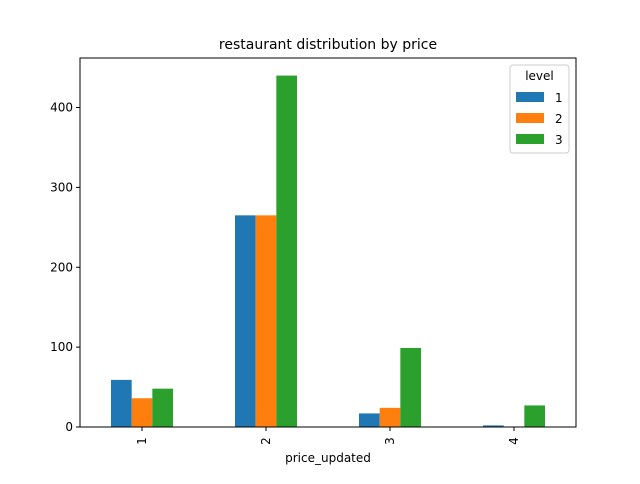 This screenshot has height=484, width=640. Describe the element at coordinates (559, 98) in the screenshot. I see `legend-label-level-1: 1` at that location.